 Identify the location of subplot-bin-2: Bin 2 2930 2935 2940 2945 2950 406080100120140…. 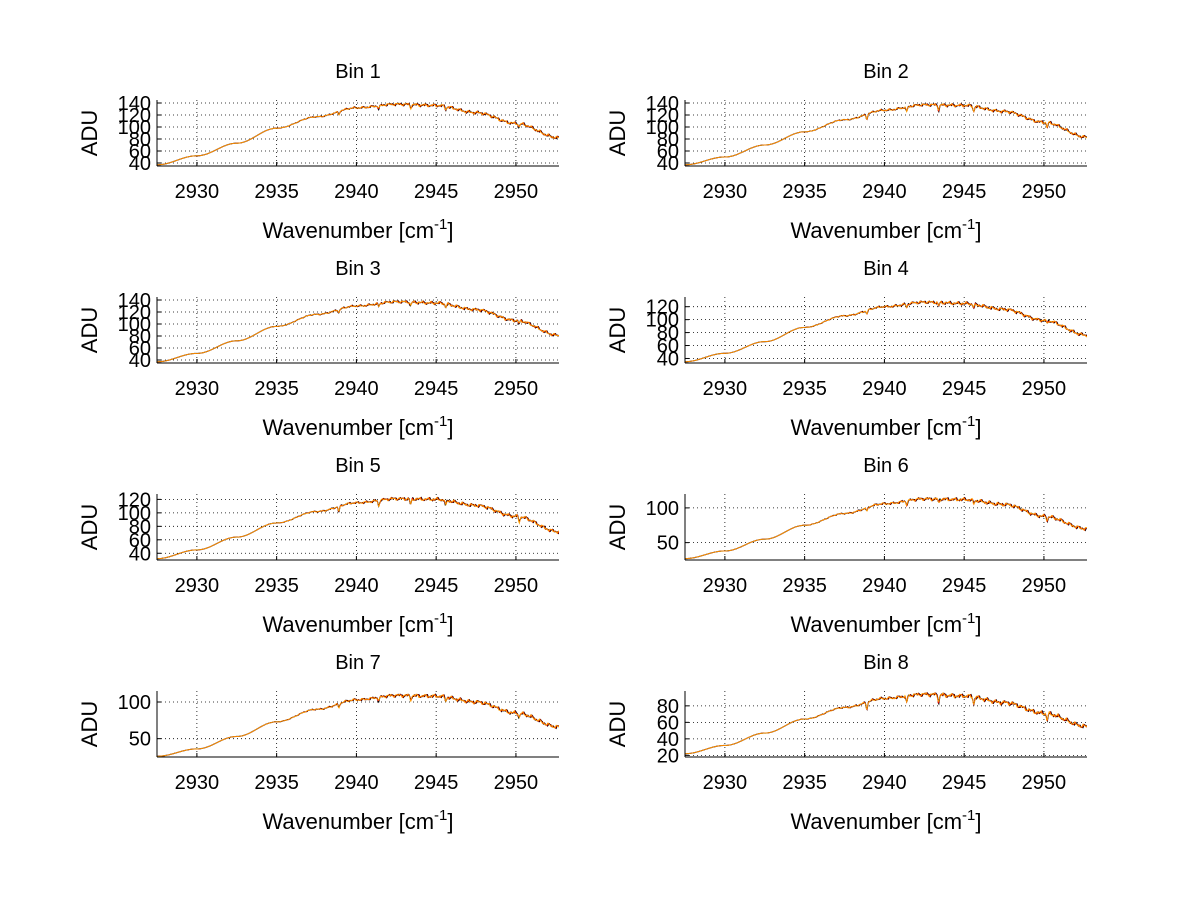
(846, 152).